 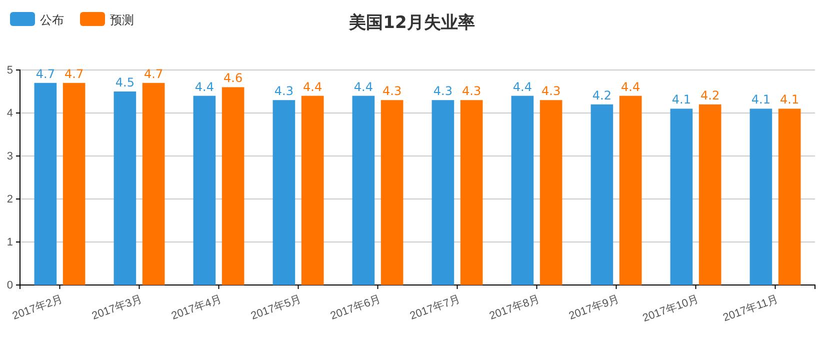 What do you see at coordinates (9, 286) in the screenshot?
I see `y-tick-label: 0` at bounding box center [9, 286].